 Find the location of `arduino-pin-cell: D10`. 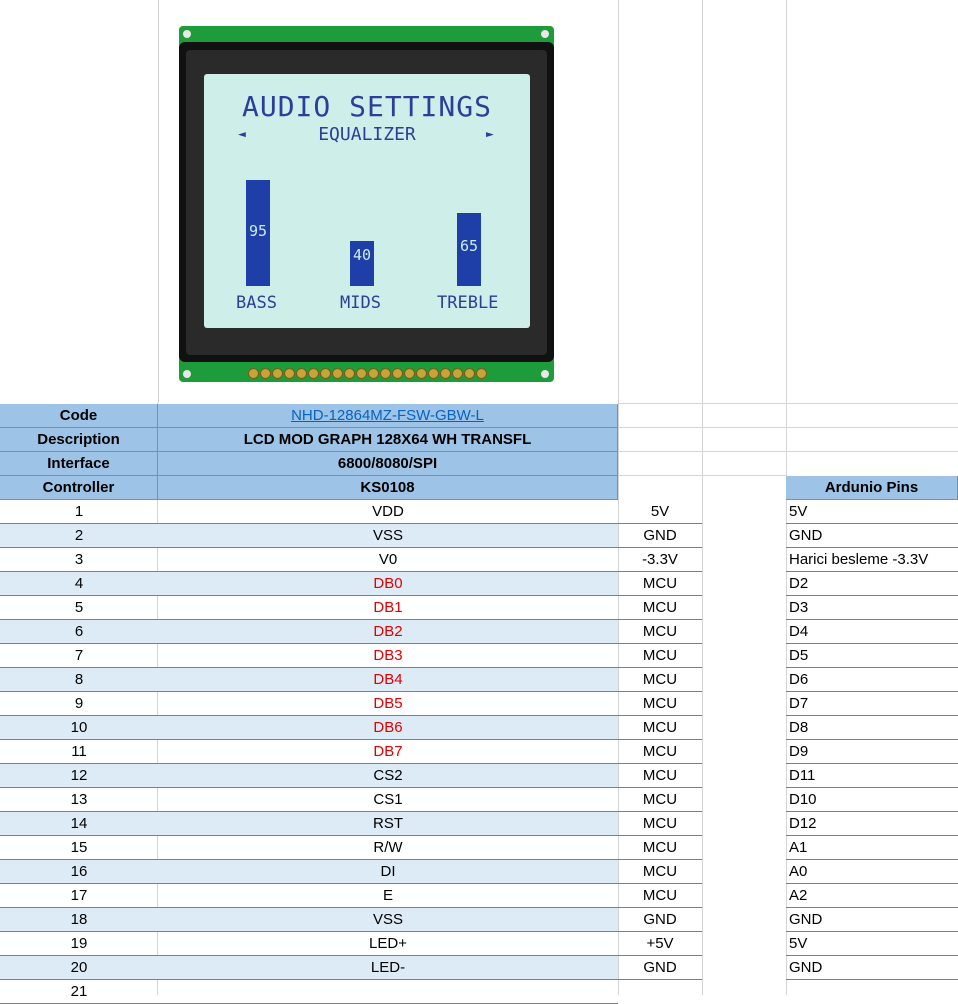

arduino-pin-cell: D10 is located at coordinates (872, 800).